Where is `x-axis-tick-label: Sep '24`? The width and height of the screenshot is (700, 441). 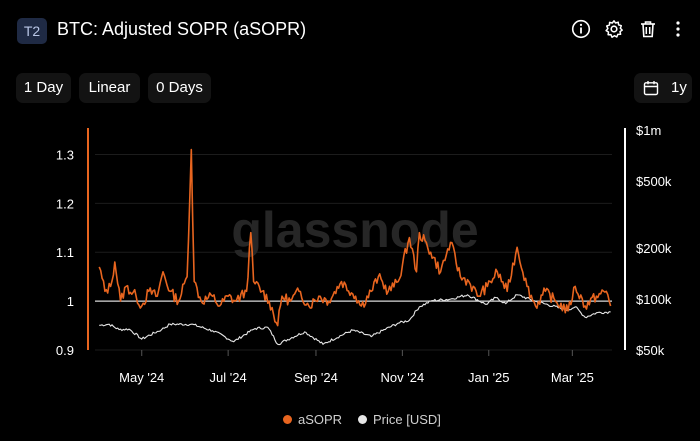 x-axis-tick-label: Sep '24 is located at coordinates (316, 377).